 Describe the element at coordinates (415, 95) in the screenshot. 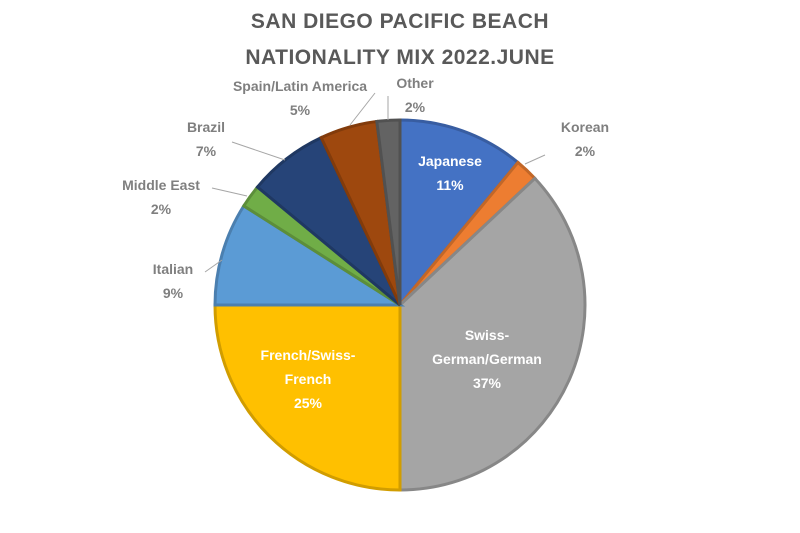

I see `pie-label-other: Other 2%` at that location.